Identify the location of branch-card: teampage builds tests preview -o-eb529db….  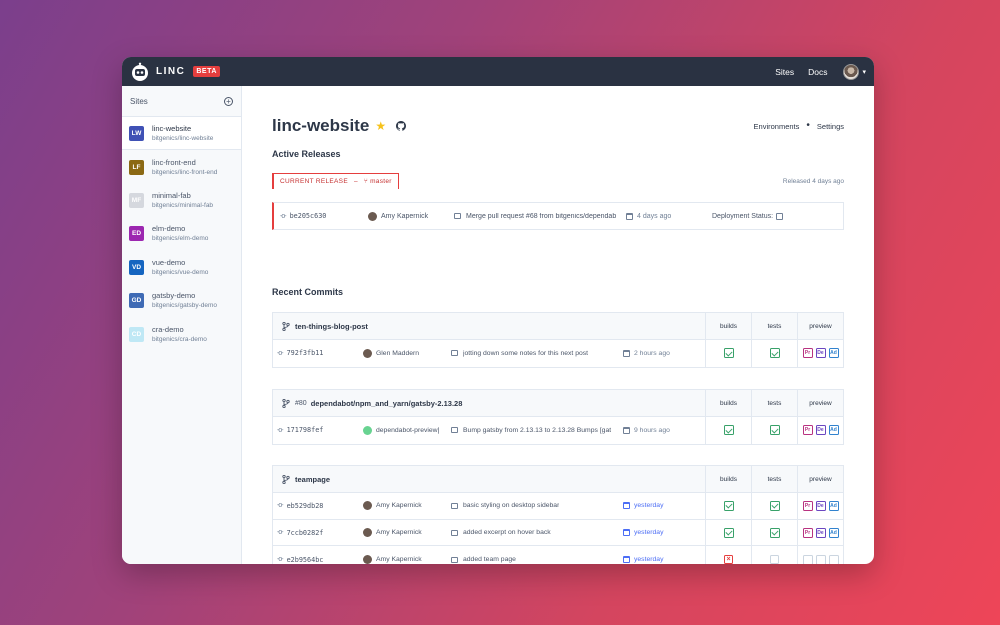
(558, 514).